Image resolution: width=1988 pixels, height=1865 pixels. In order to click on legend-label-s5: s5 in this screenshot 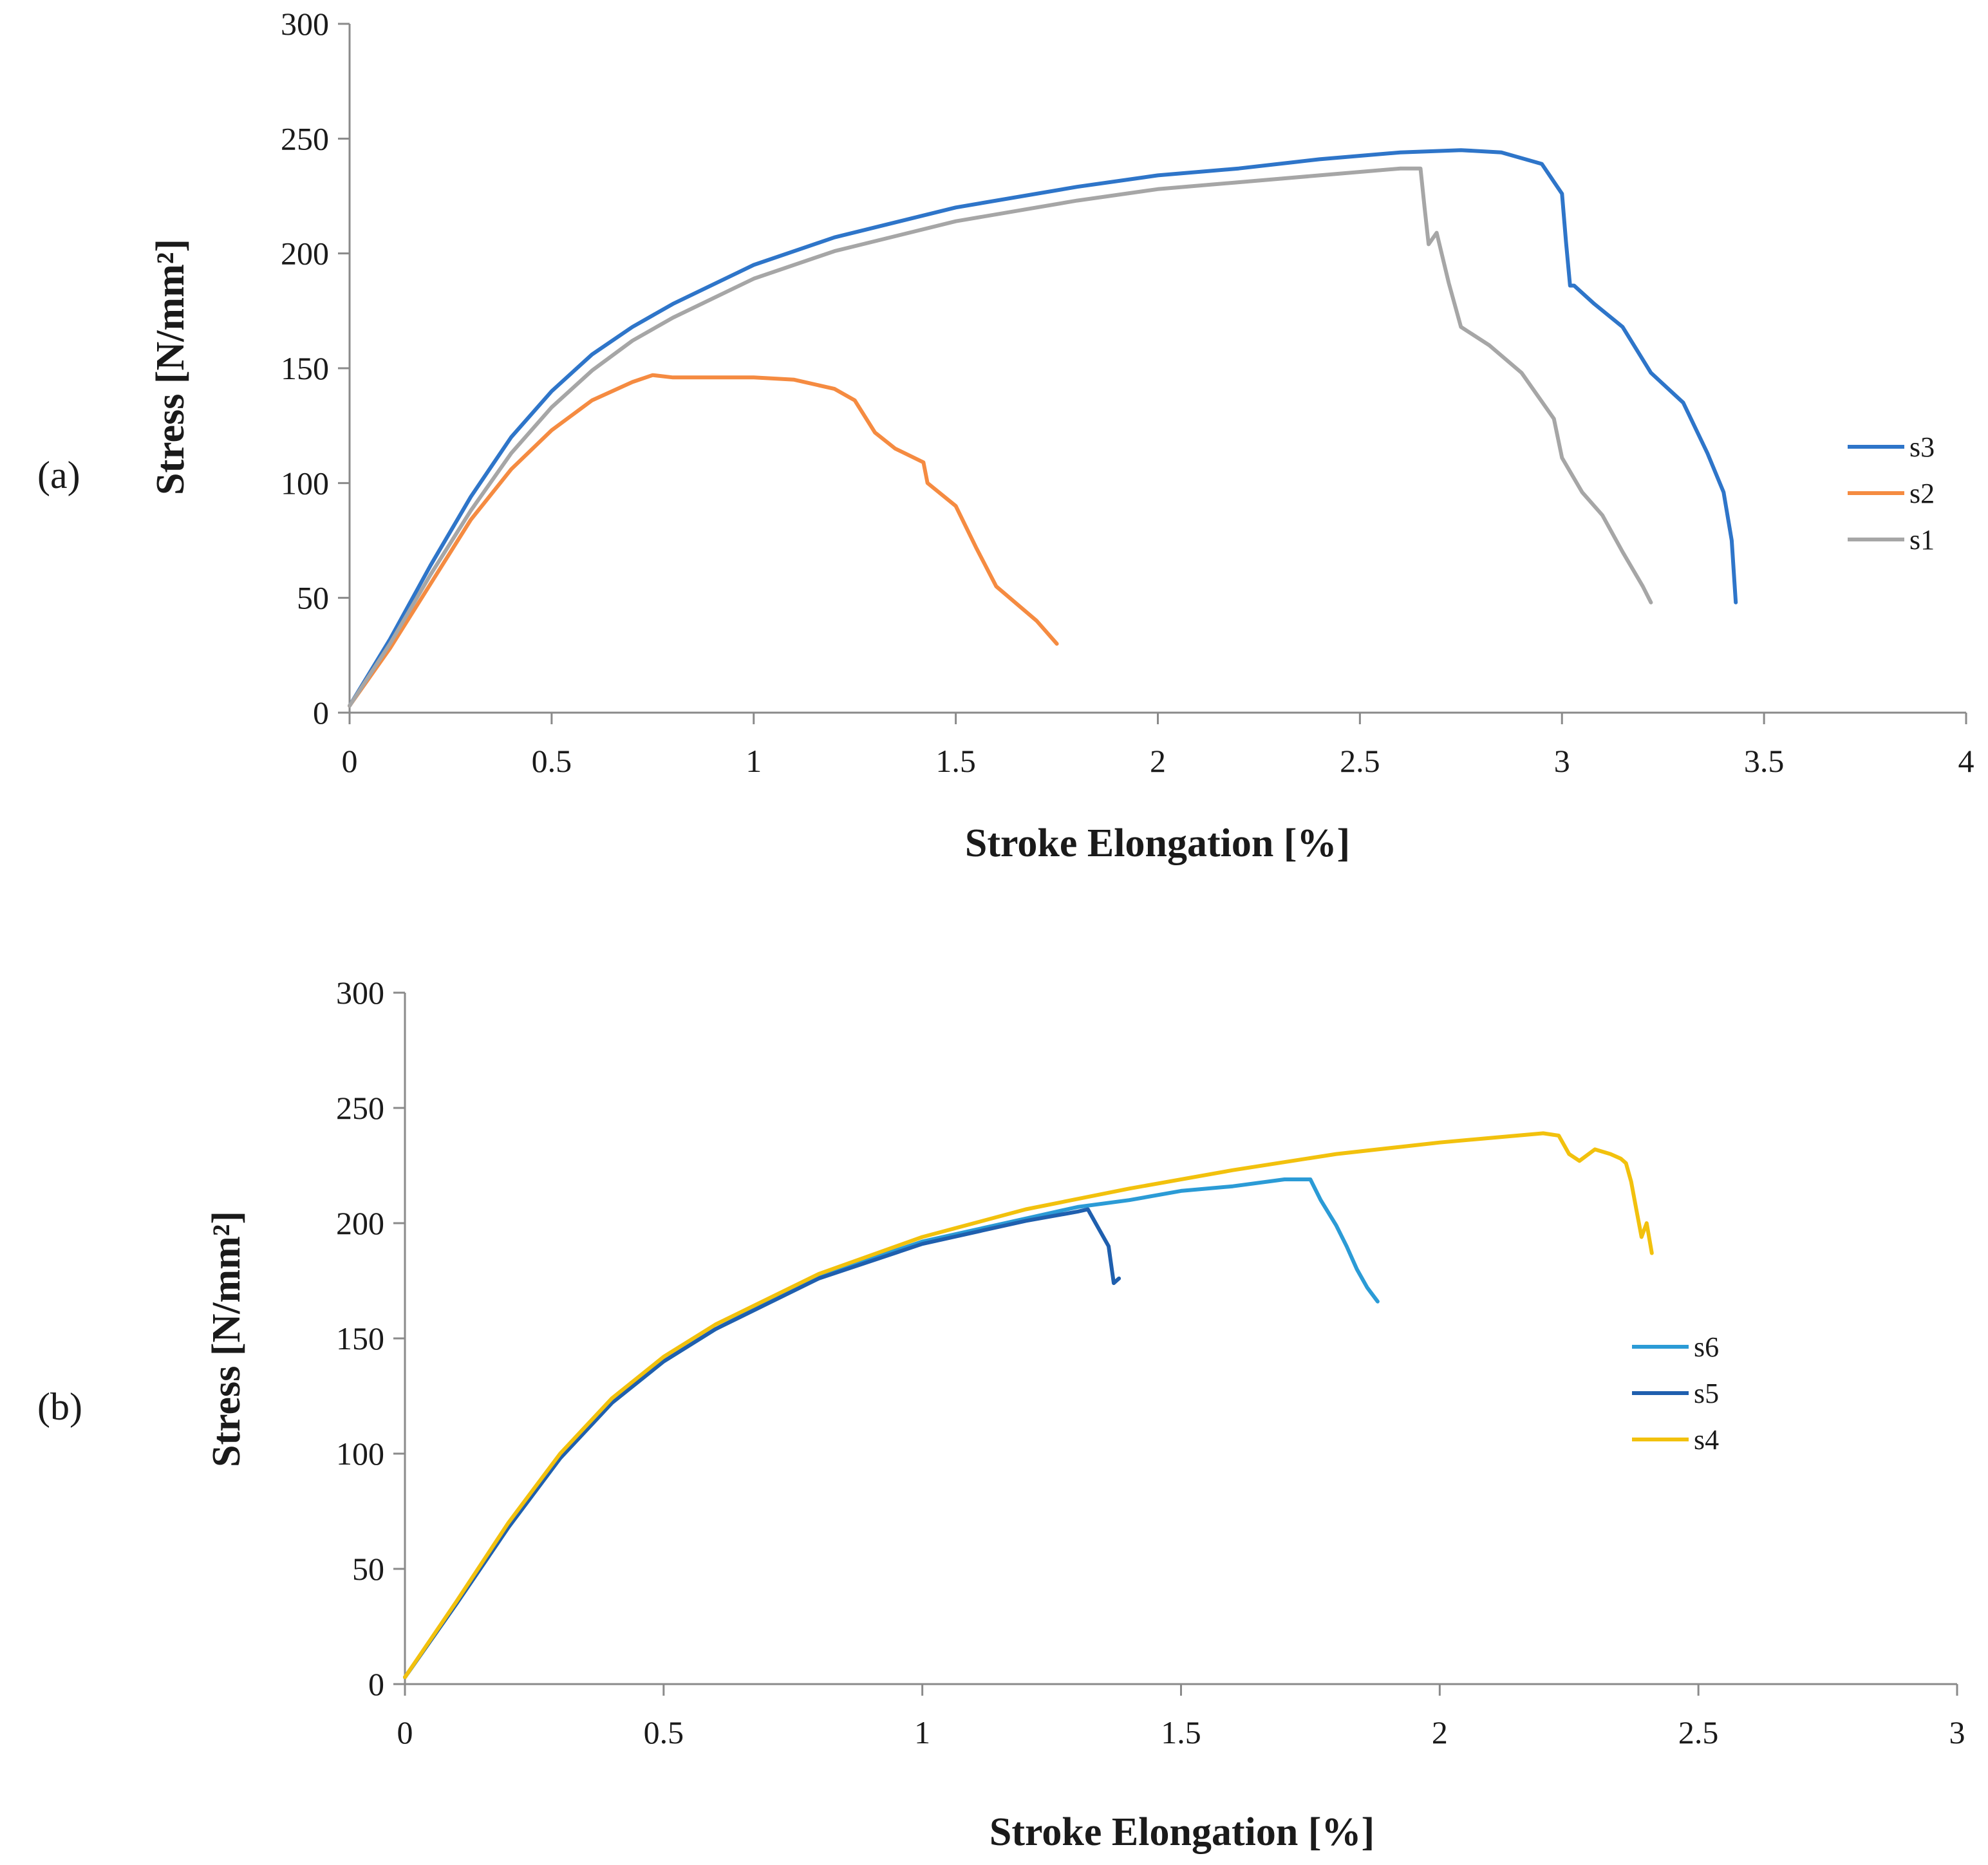, I will do `click(1706, 1394)`.